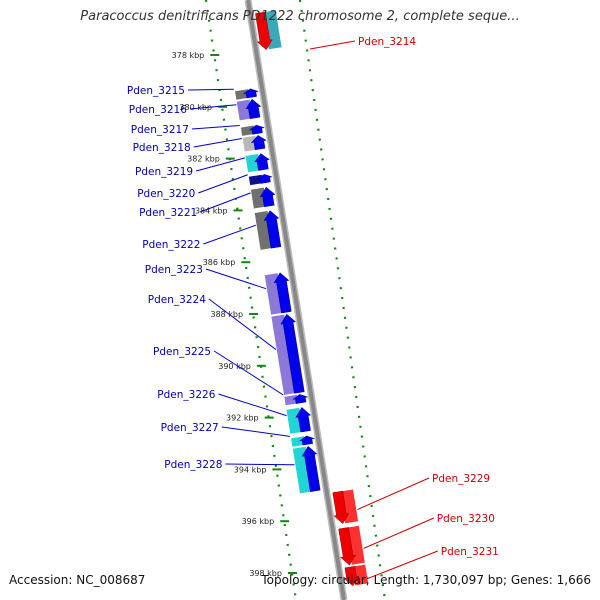  I want to click on tick-label: 388 kbp, so click(226, 314).